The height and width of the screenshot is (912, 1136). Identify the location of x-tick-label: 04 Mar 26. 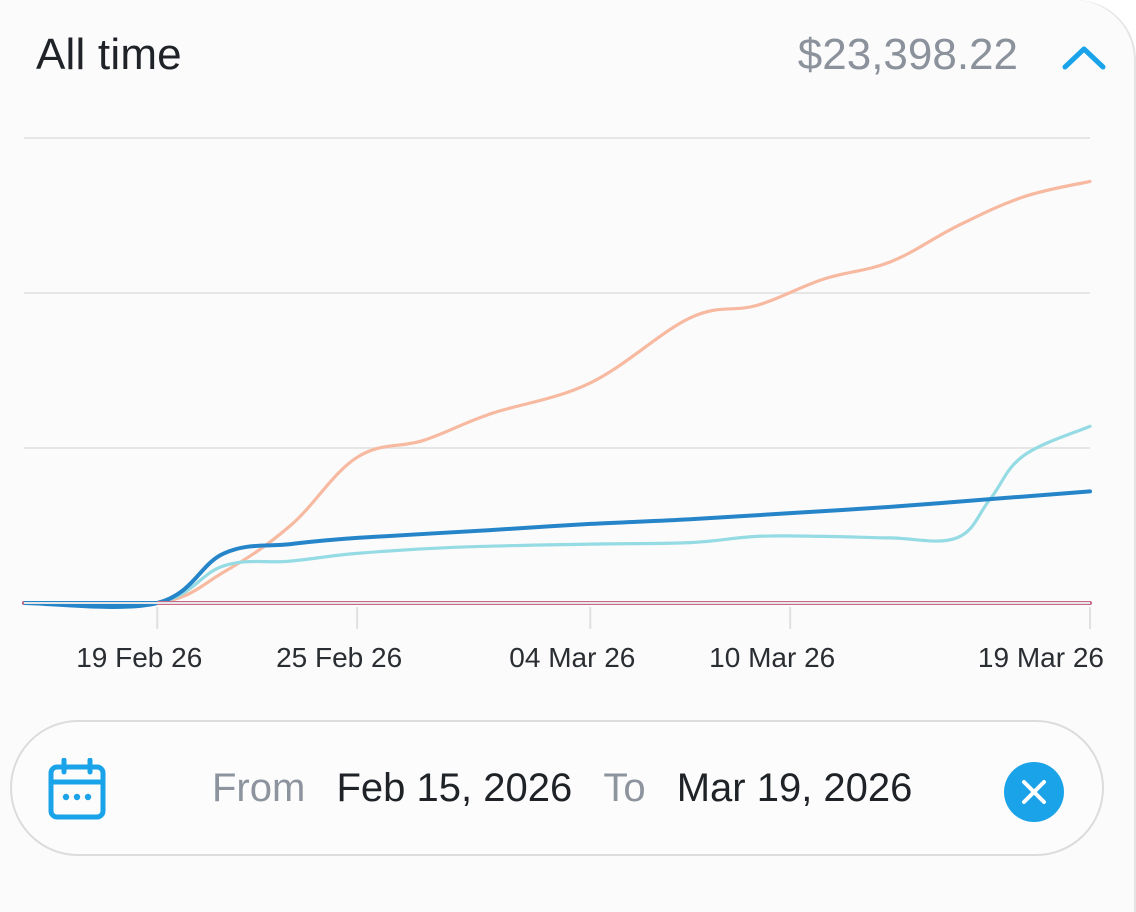
(572, 657).